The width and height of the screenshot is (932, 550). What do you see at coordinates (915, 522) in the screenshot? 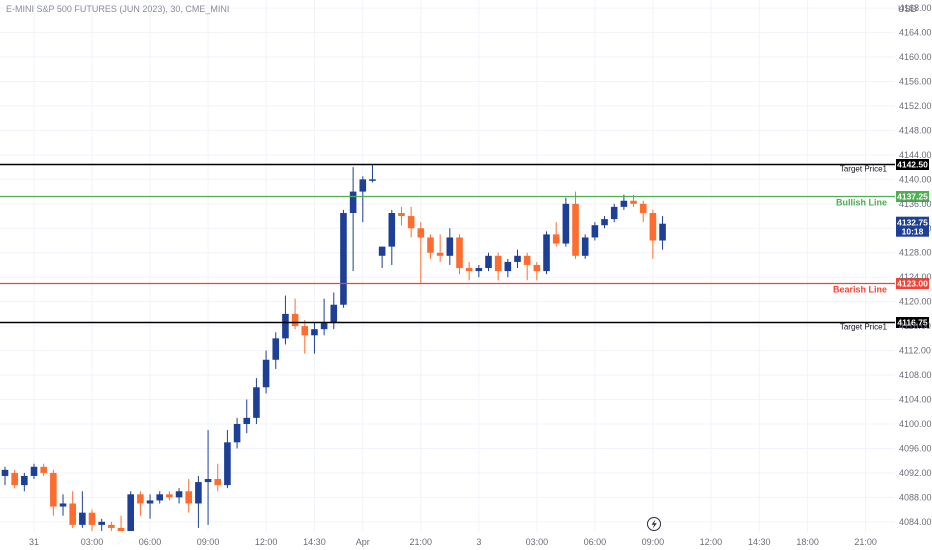
I see `y-tick-label: 4084.00` at bounding box center [915, 522].